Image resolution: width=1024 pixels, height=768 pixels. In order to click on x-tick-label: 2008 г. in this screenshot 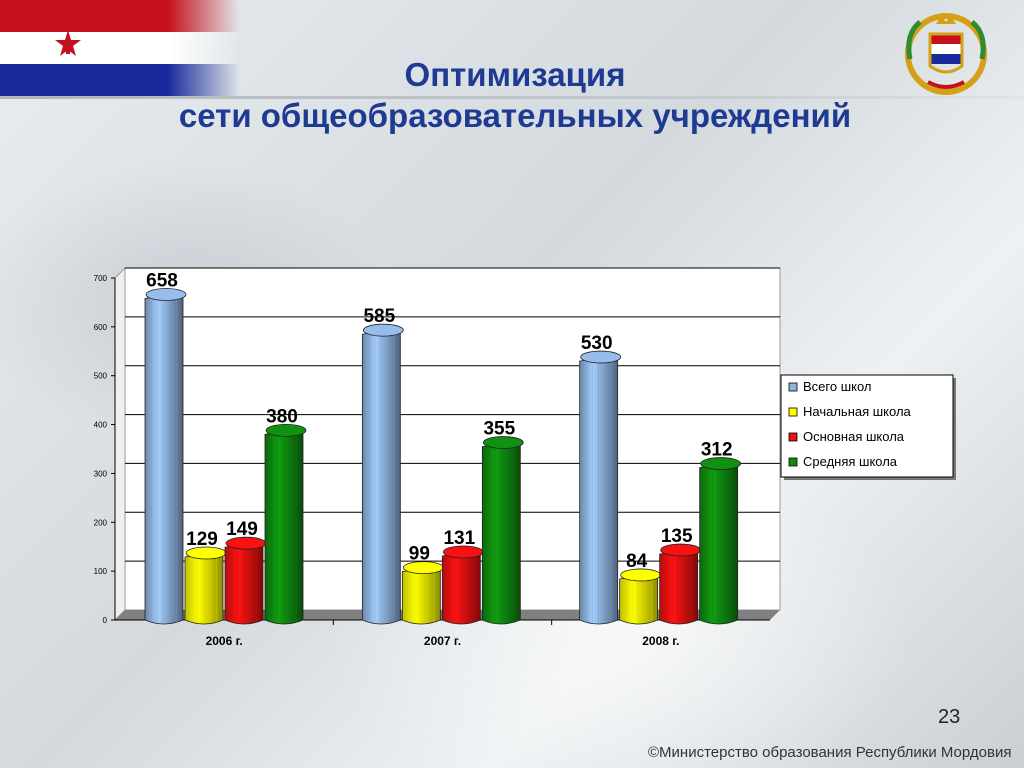, I will do `click(660, 641)`.